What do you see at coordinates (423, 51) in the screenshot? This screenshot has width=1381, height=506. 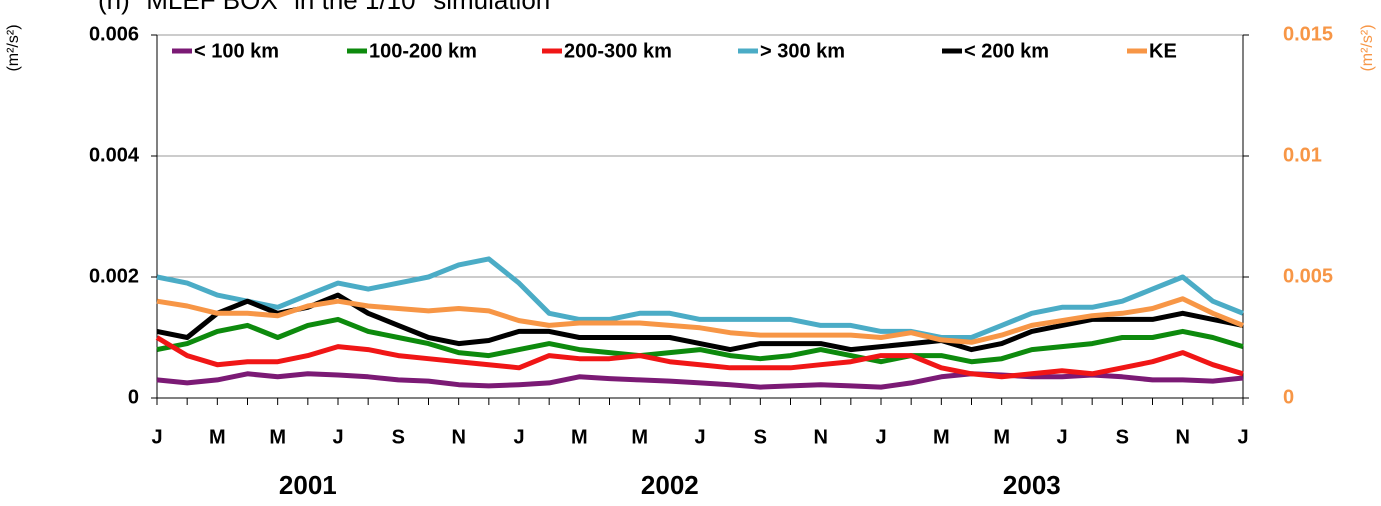 I see `legend-label: 100-200 km` at bounding box center [423, 51].